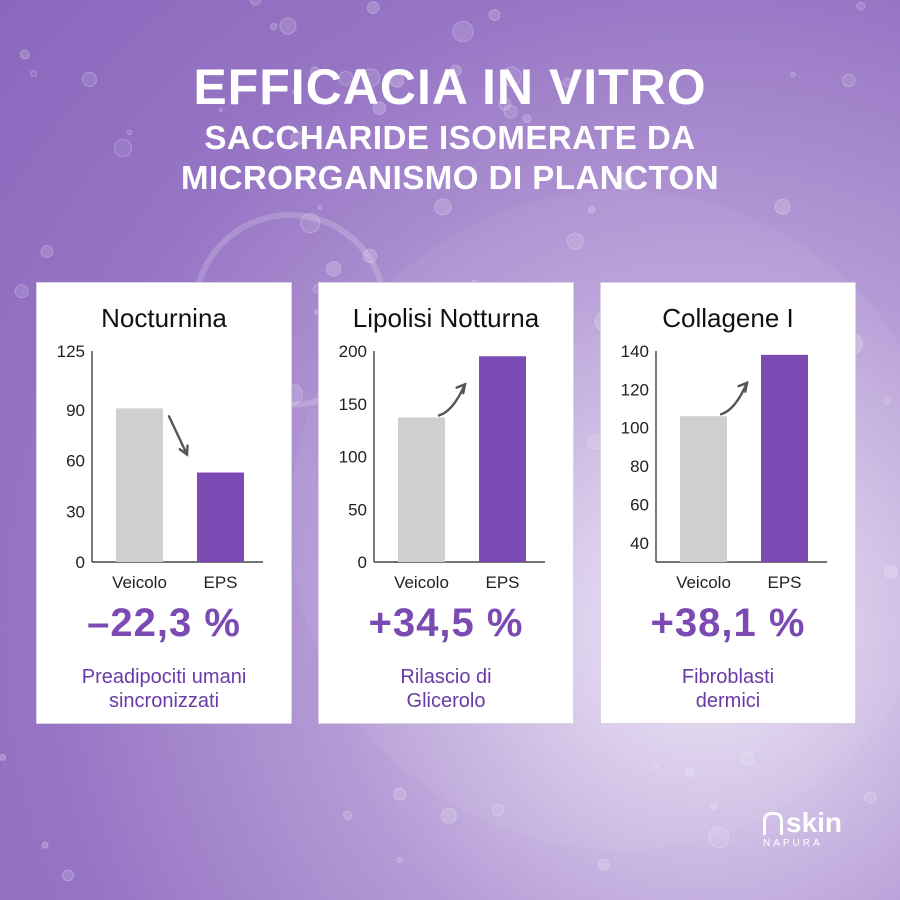 The image size is (900, 900). Describe the element at coordinates (446, 677) in the screenshot. I see `description-line-1: Rilascio di` at that location.